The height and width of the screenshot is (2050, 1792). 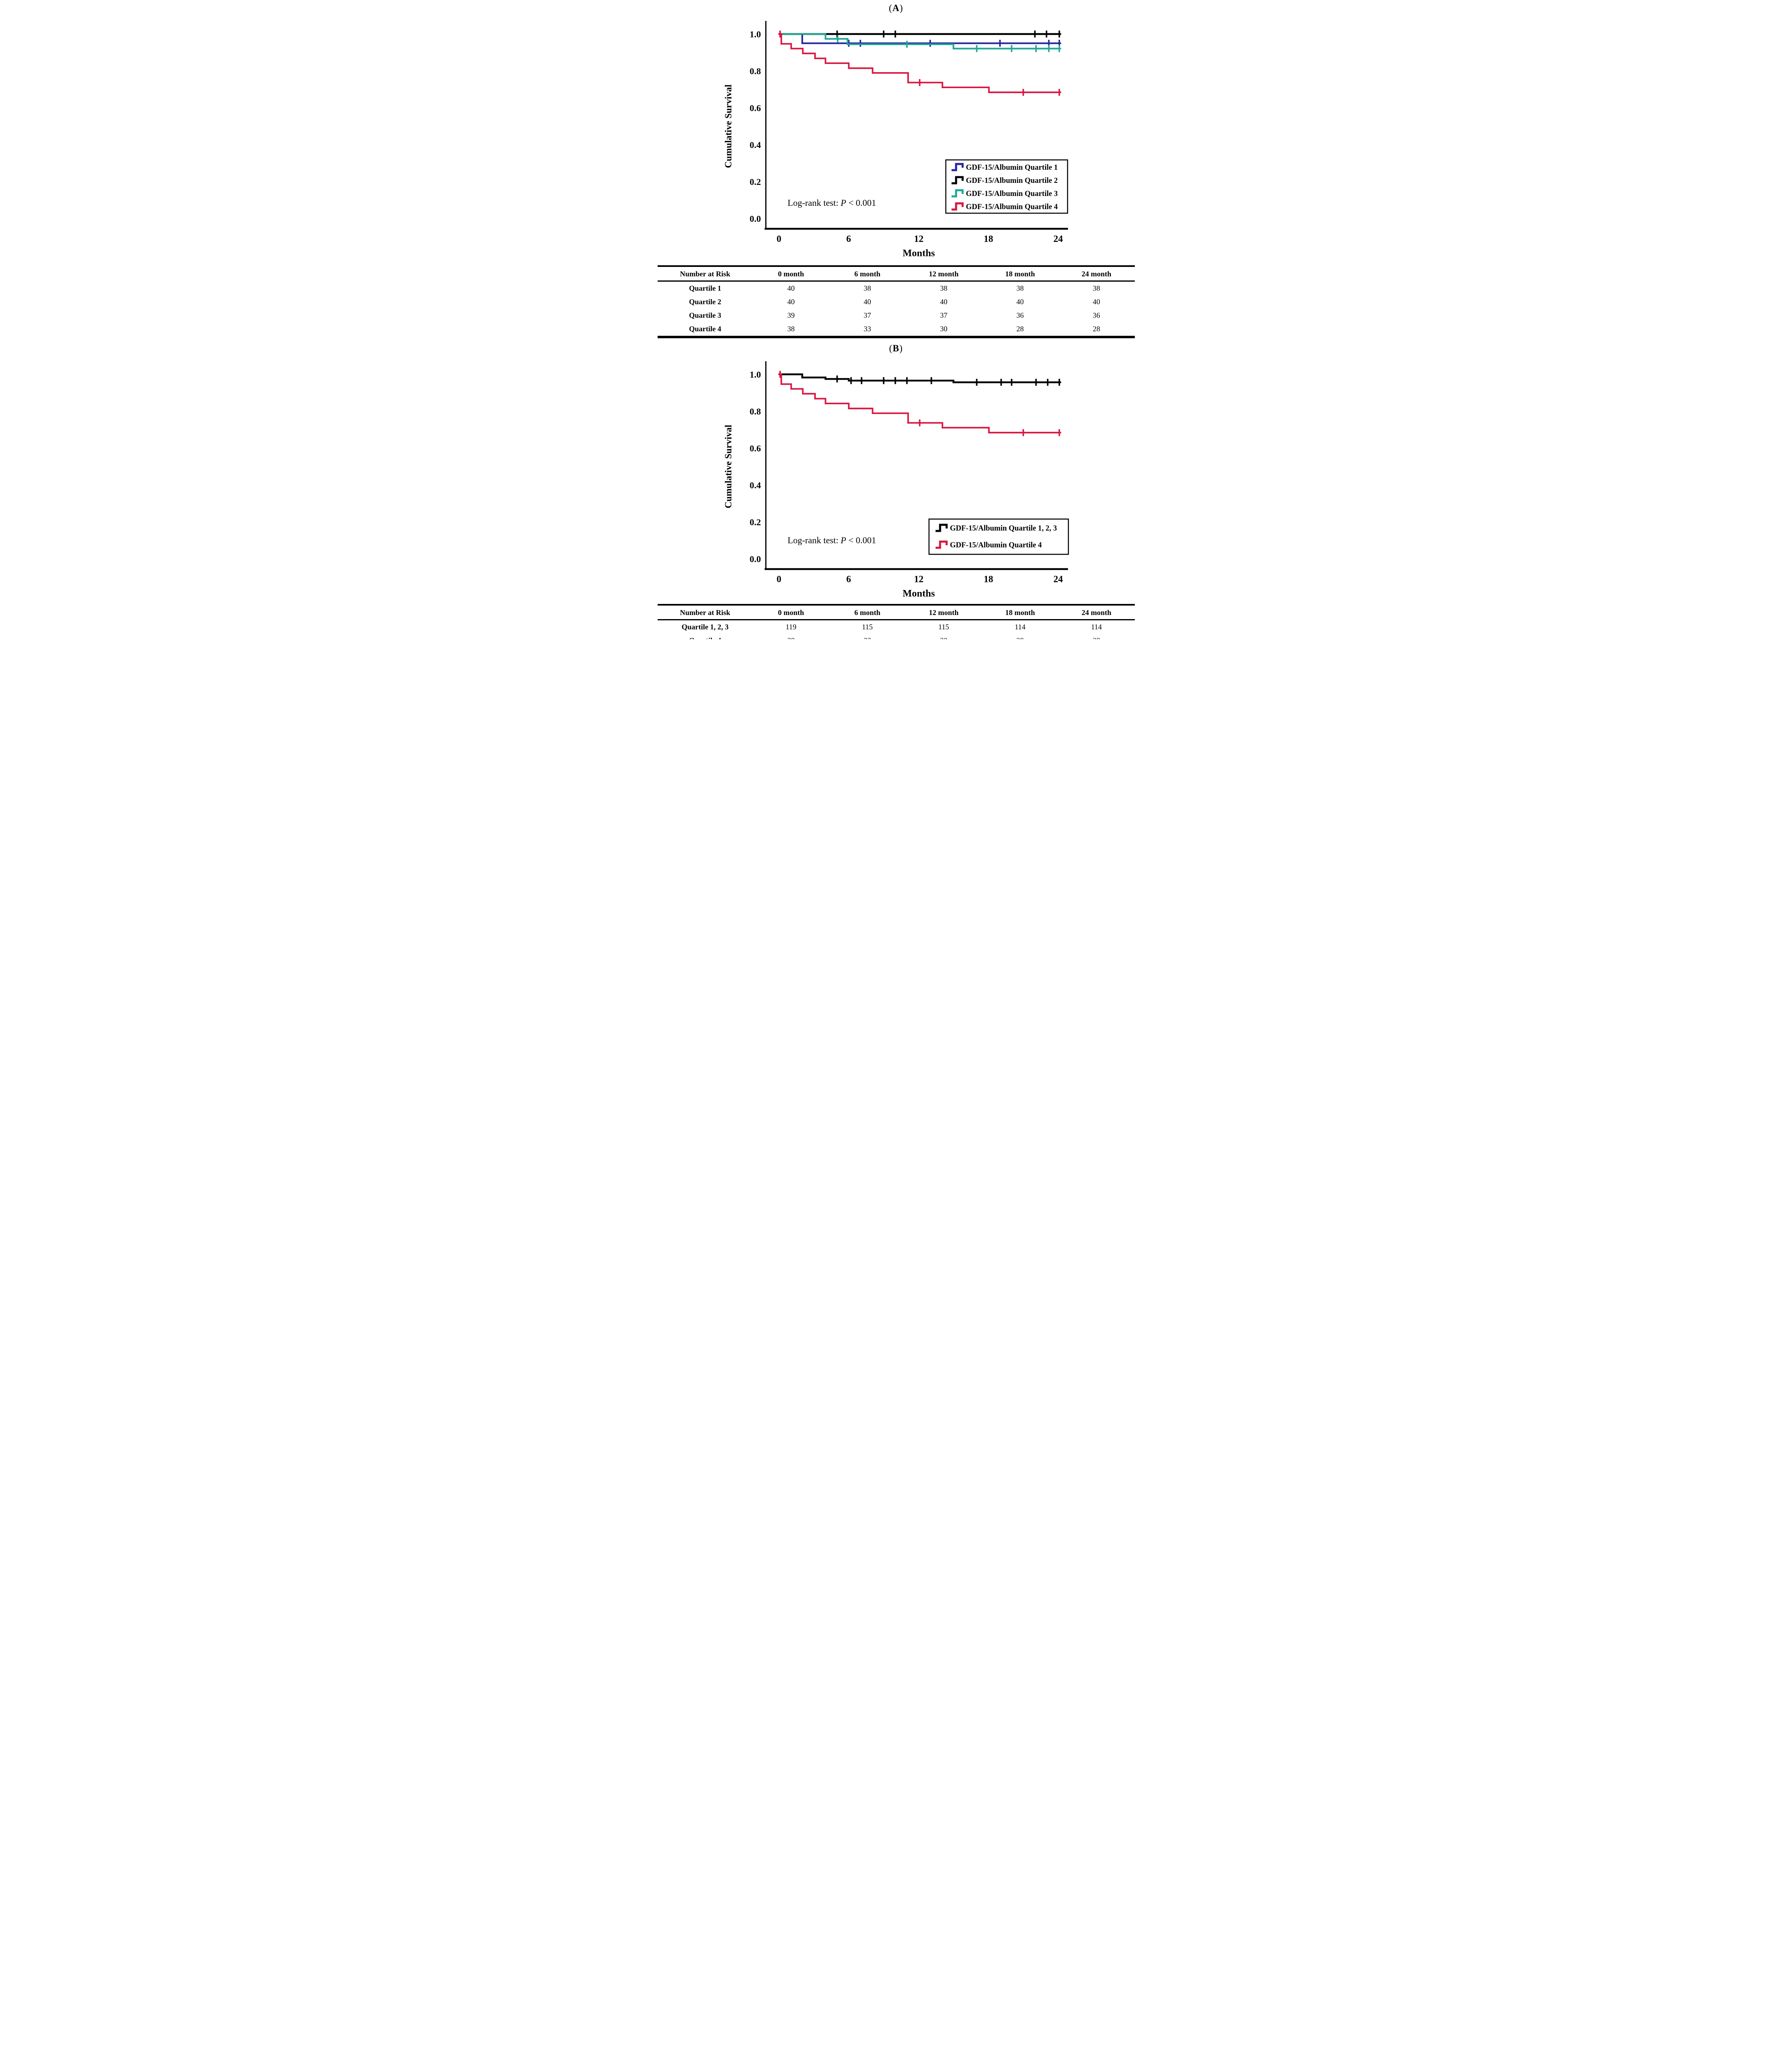 What do you see at coordinates (897, 288) in the screenshot?
I see `table-row: Quartile 1 40 38 38 38 38` at bounding box center [897, 288].